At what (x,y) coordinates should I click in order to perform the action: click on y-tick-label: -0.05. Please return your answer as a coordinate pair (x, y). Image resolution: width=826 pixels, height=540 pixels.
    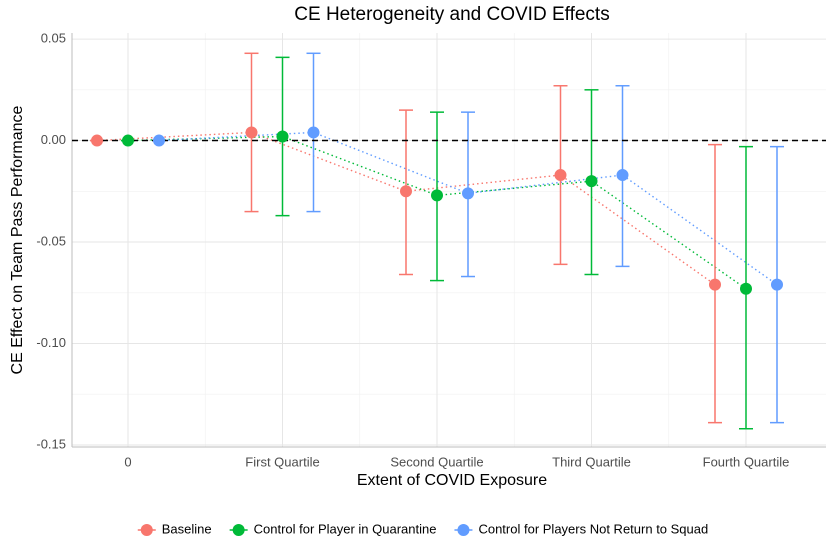
    Looking at the image, I should click on (51, 240).